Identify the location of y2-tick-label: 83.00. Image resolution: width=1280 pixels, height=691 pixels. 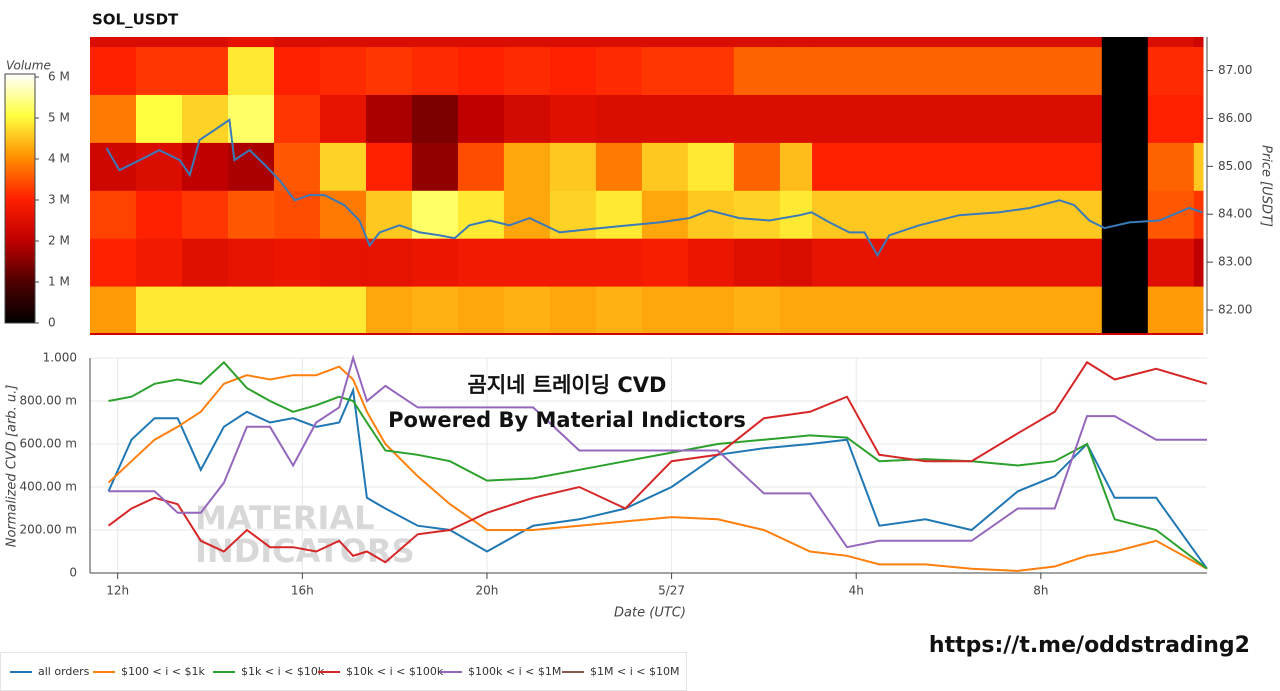
(1235, 262).